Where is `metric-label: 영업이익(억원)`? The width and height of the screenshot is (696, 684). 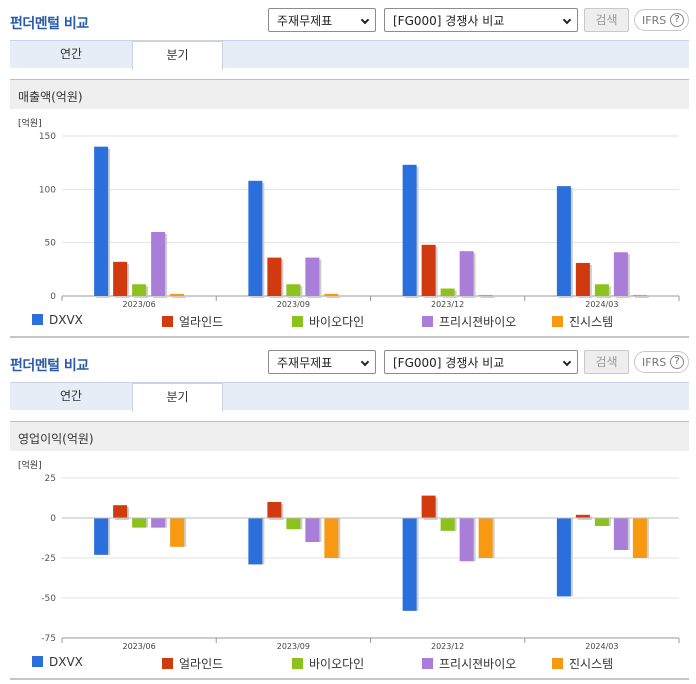
metric-label: 영업이익(억원) is located at coordinates (56, 439).